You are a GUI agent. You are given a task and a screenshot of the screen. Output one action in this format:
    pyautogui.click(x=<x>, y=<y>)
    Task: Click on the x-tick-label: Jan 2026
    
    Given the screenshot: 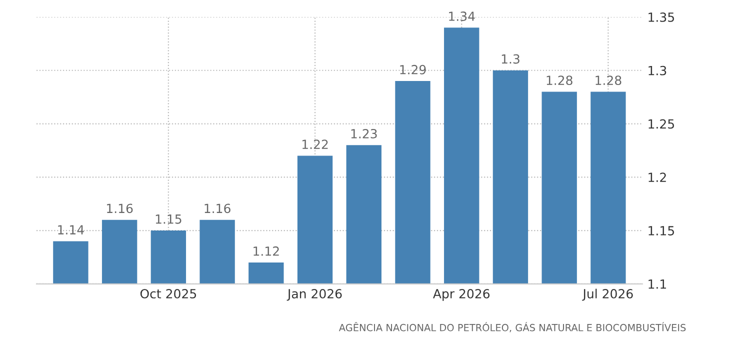 What is the action you would take?
    pyautogui.click(x=314, y=294)
    